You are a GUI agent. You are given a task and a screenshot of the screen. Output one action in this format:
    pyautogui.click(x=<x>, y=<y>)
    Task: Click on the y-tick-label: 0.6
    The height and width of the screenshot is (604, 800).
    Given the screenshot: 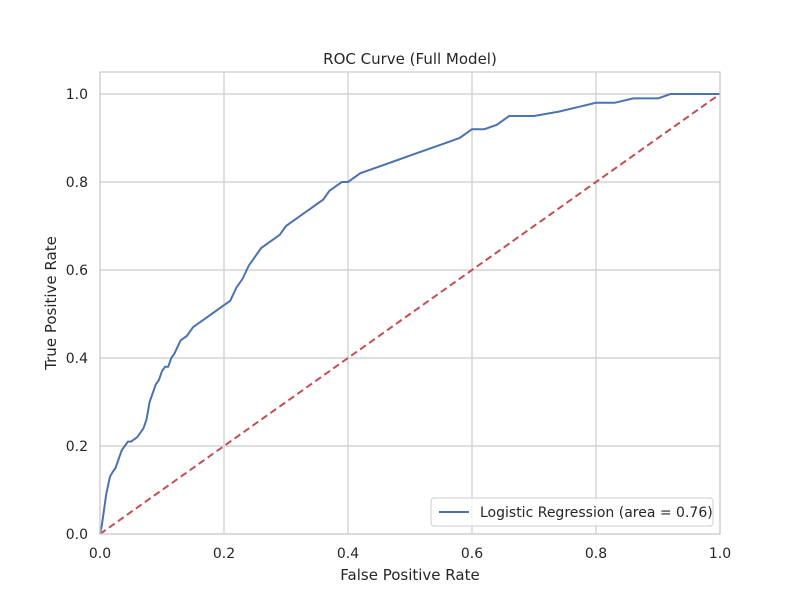 What is the action you would take?
    pyautogui.click(x=77, y=271)
    